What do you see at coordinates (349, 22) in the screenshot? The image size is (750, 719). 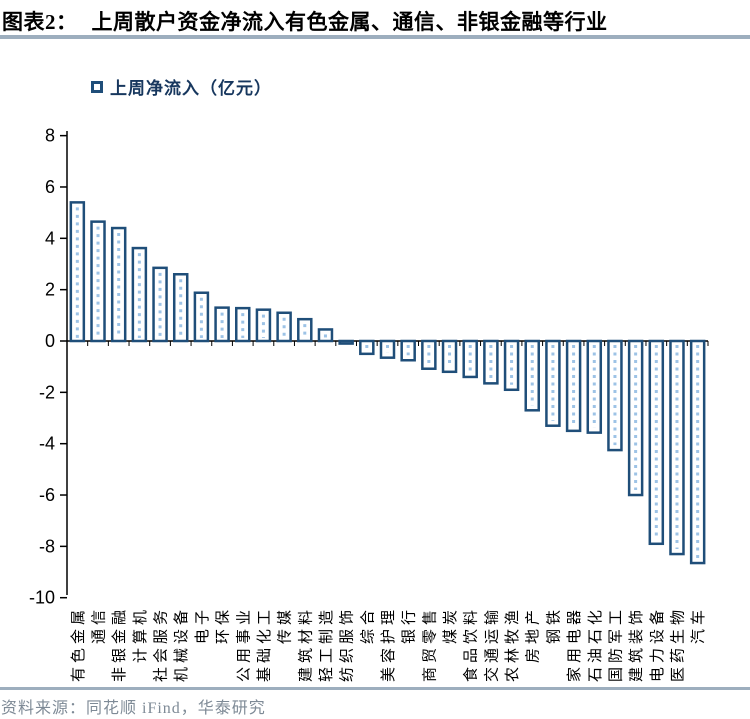 I see `figure-title-text: 上周散户资金净流入有色金属、通信、非银金融等行业` at bounding box center [349, 22].